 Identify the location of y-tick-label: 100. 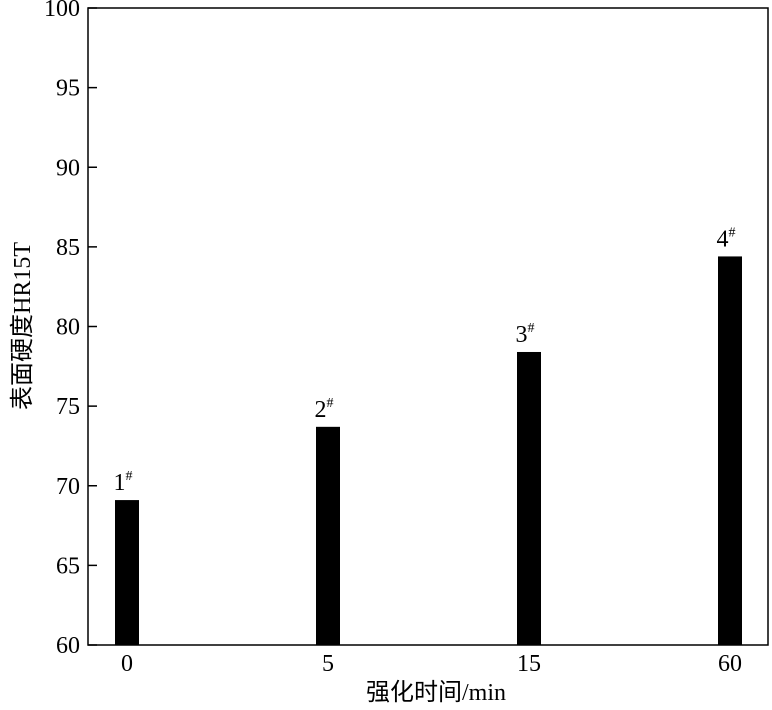
(62, 11).